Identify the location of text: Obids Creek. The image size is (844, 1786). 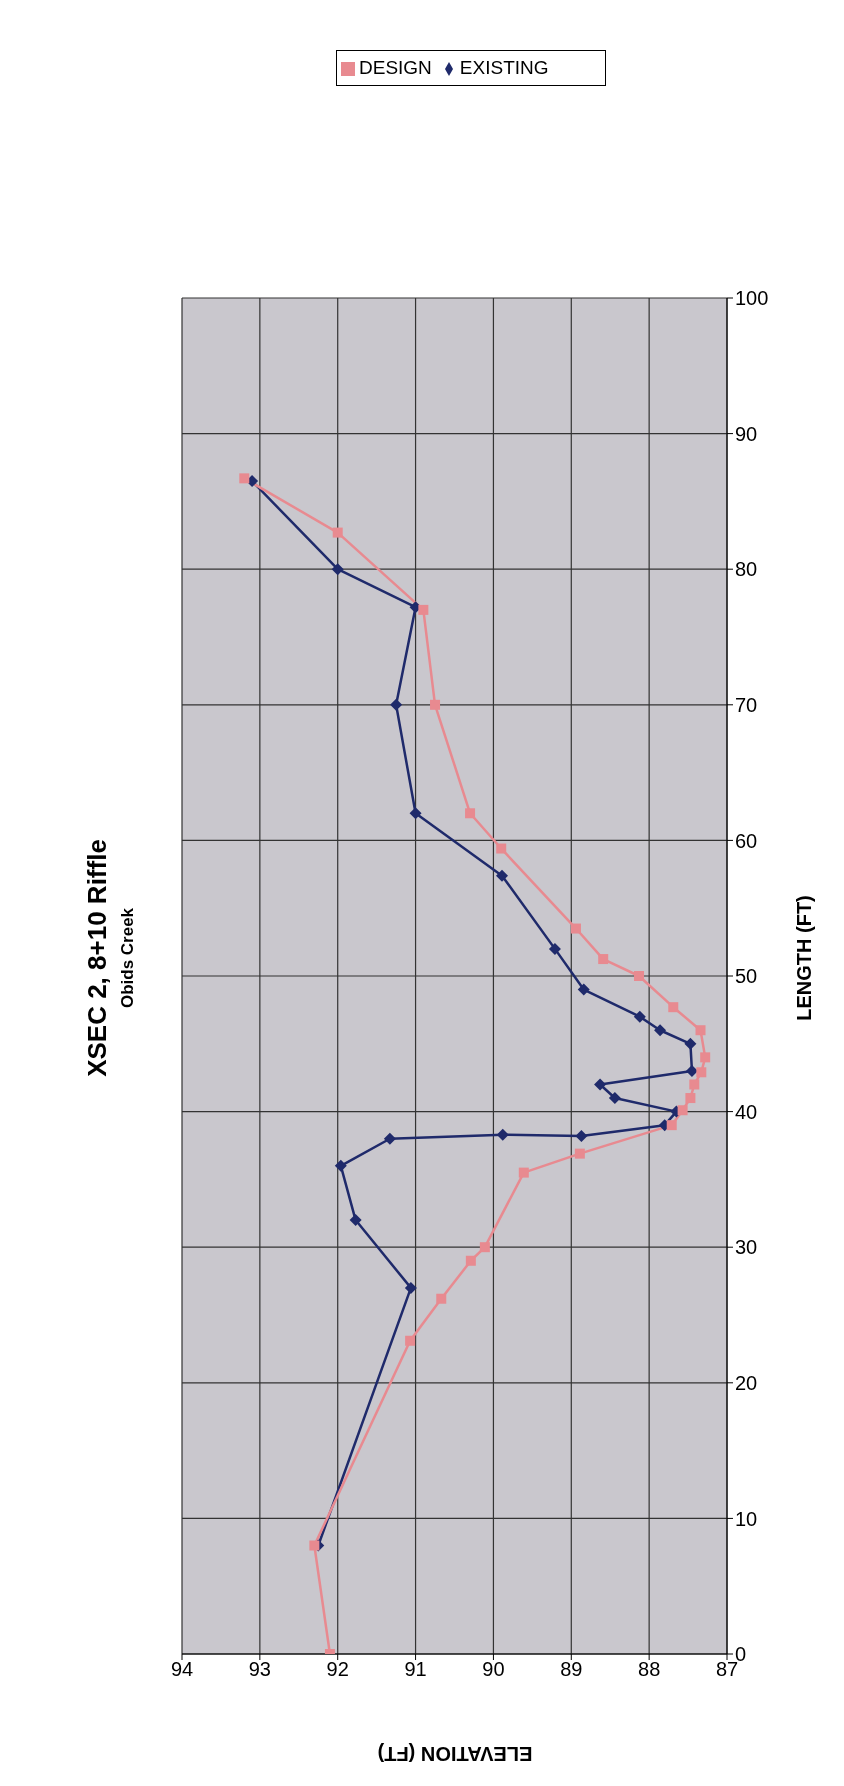
(128, 958).